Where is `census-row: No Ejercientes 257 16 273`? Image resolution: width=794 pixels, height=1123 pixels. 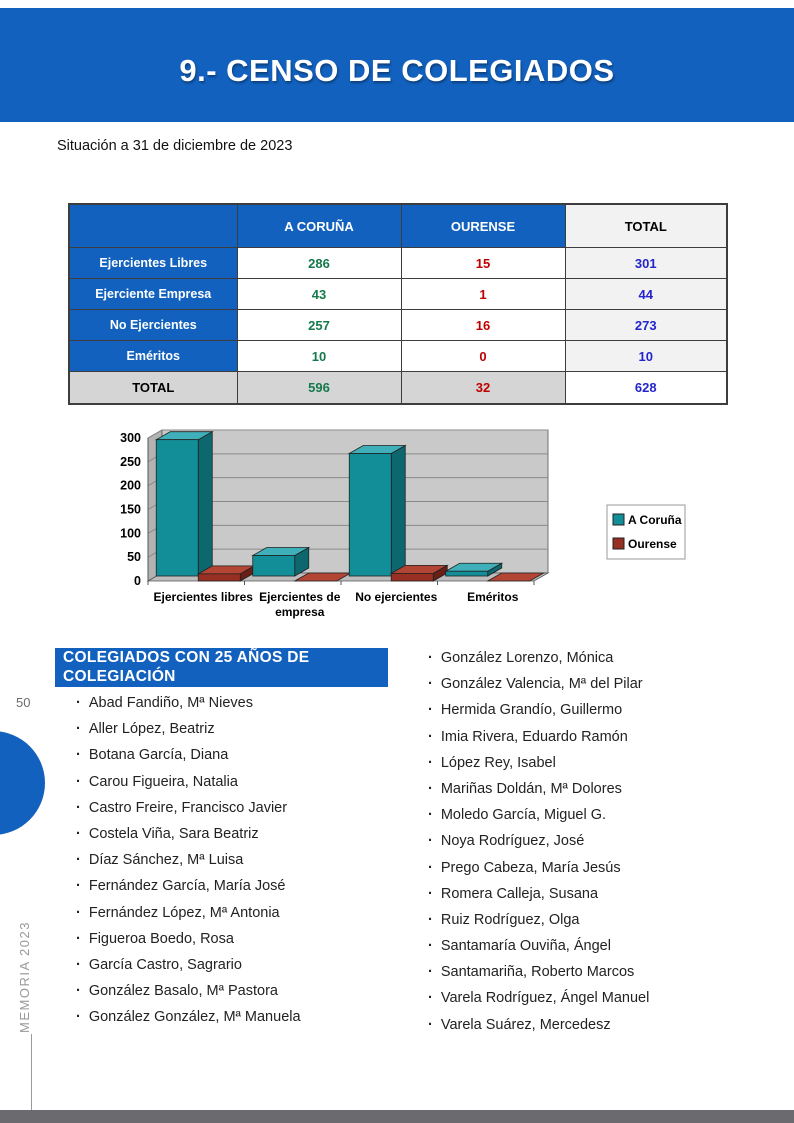
census-row: No Ejercientes 257 16 273 is located at coordinates (398, 325).